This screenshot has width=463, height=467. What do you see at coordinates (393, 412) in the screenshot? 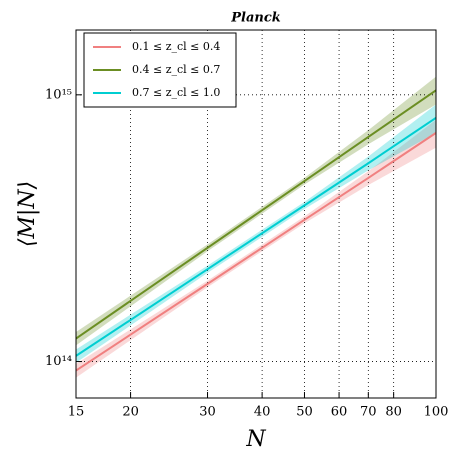
I see `x-tick-label: 80` at bounding box center [393, 412].